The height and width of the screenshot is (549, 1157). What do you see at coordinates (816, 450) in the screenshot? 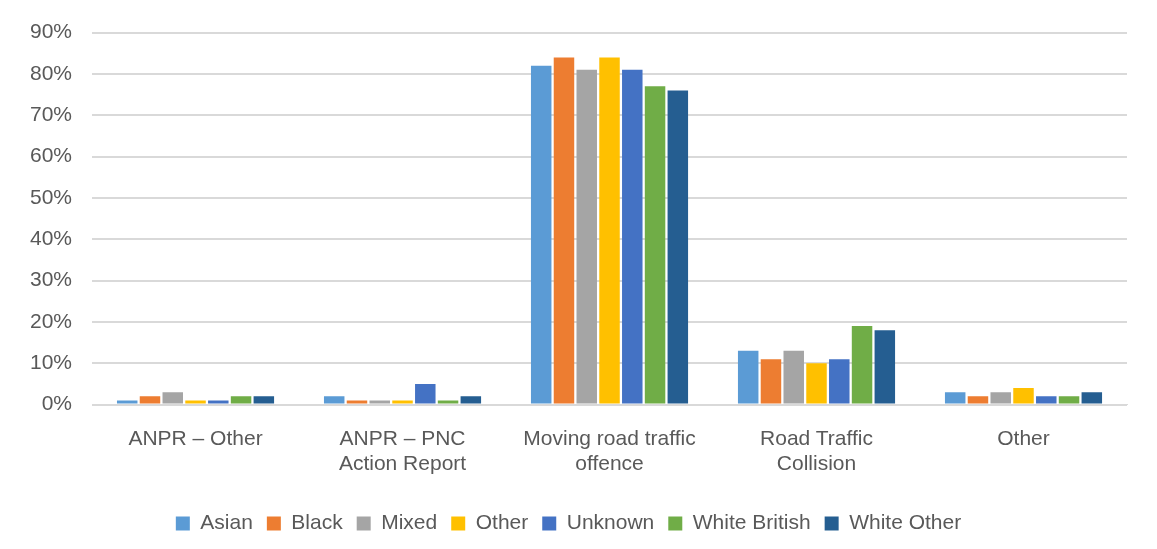
I see `x-tick-label: Road Traffic Collision` at bounding box center [816, 450].